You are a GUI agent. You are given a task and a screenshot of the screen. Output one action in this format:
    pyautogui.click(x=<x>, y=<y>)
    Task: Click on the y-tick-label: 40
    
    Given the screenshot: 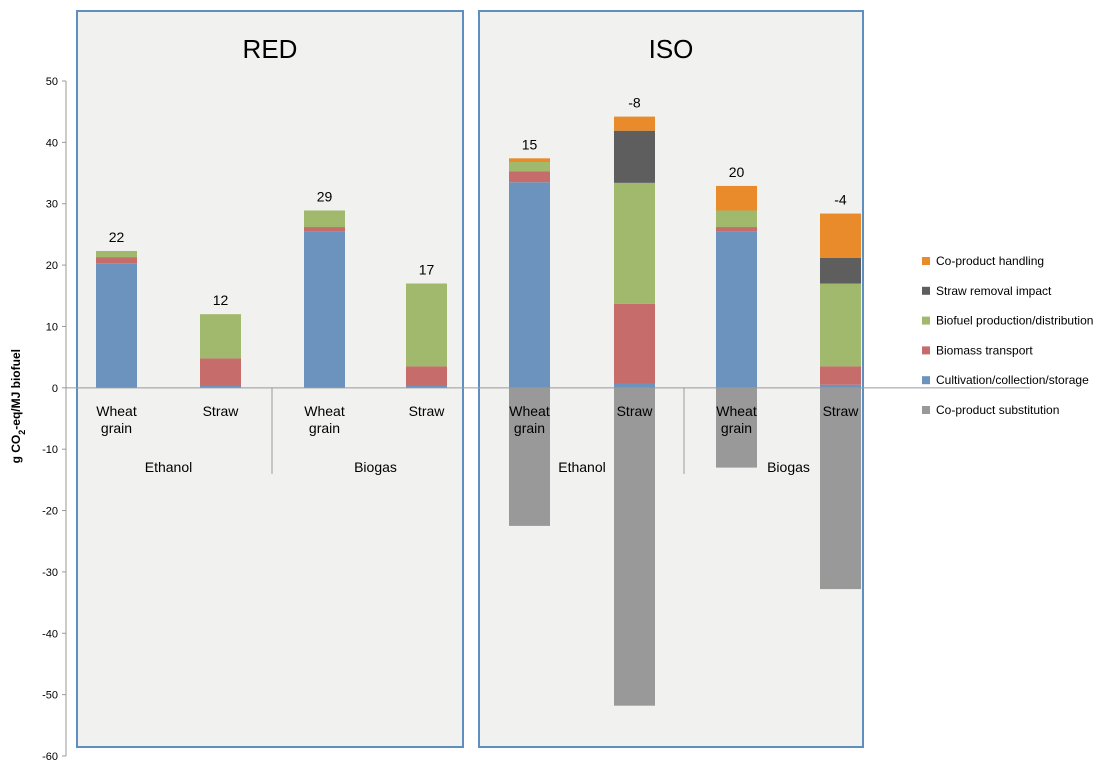 What is the action you would take?
    pyautogui.click(x=52, y=143)
    